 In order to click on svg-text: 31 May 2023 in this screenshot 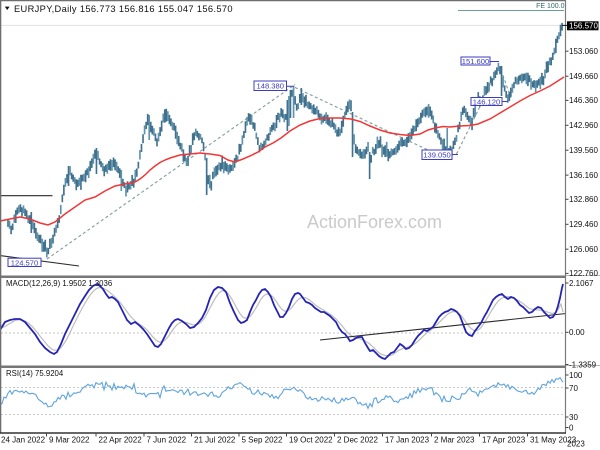, I will do `click(553, 439)`.